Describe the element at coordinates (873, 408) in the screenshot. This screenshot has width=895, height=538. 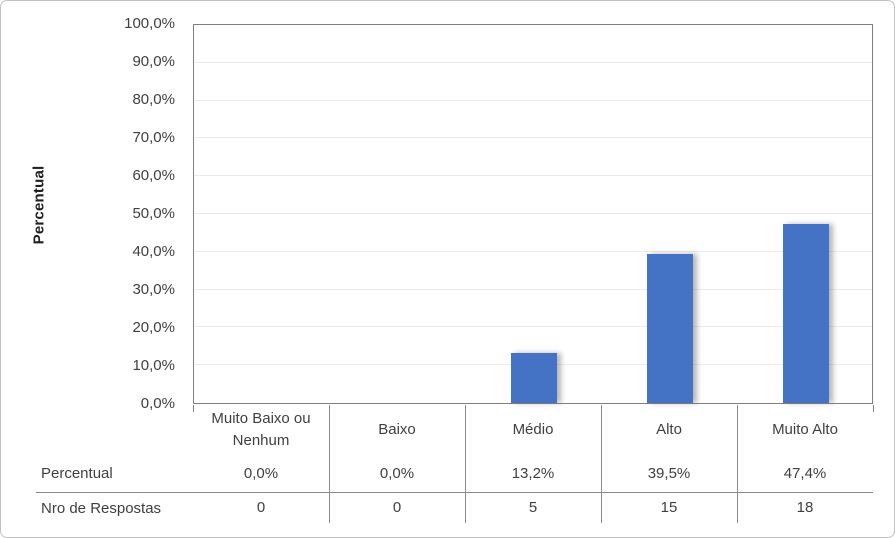
I see `x-axis-tick-right` at that location.